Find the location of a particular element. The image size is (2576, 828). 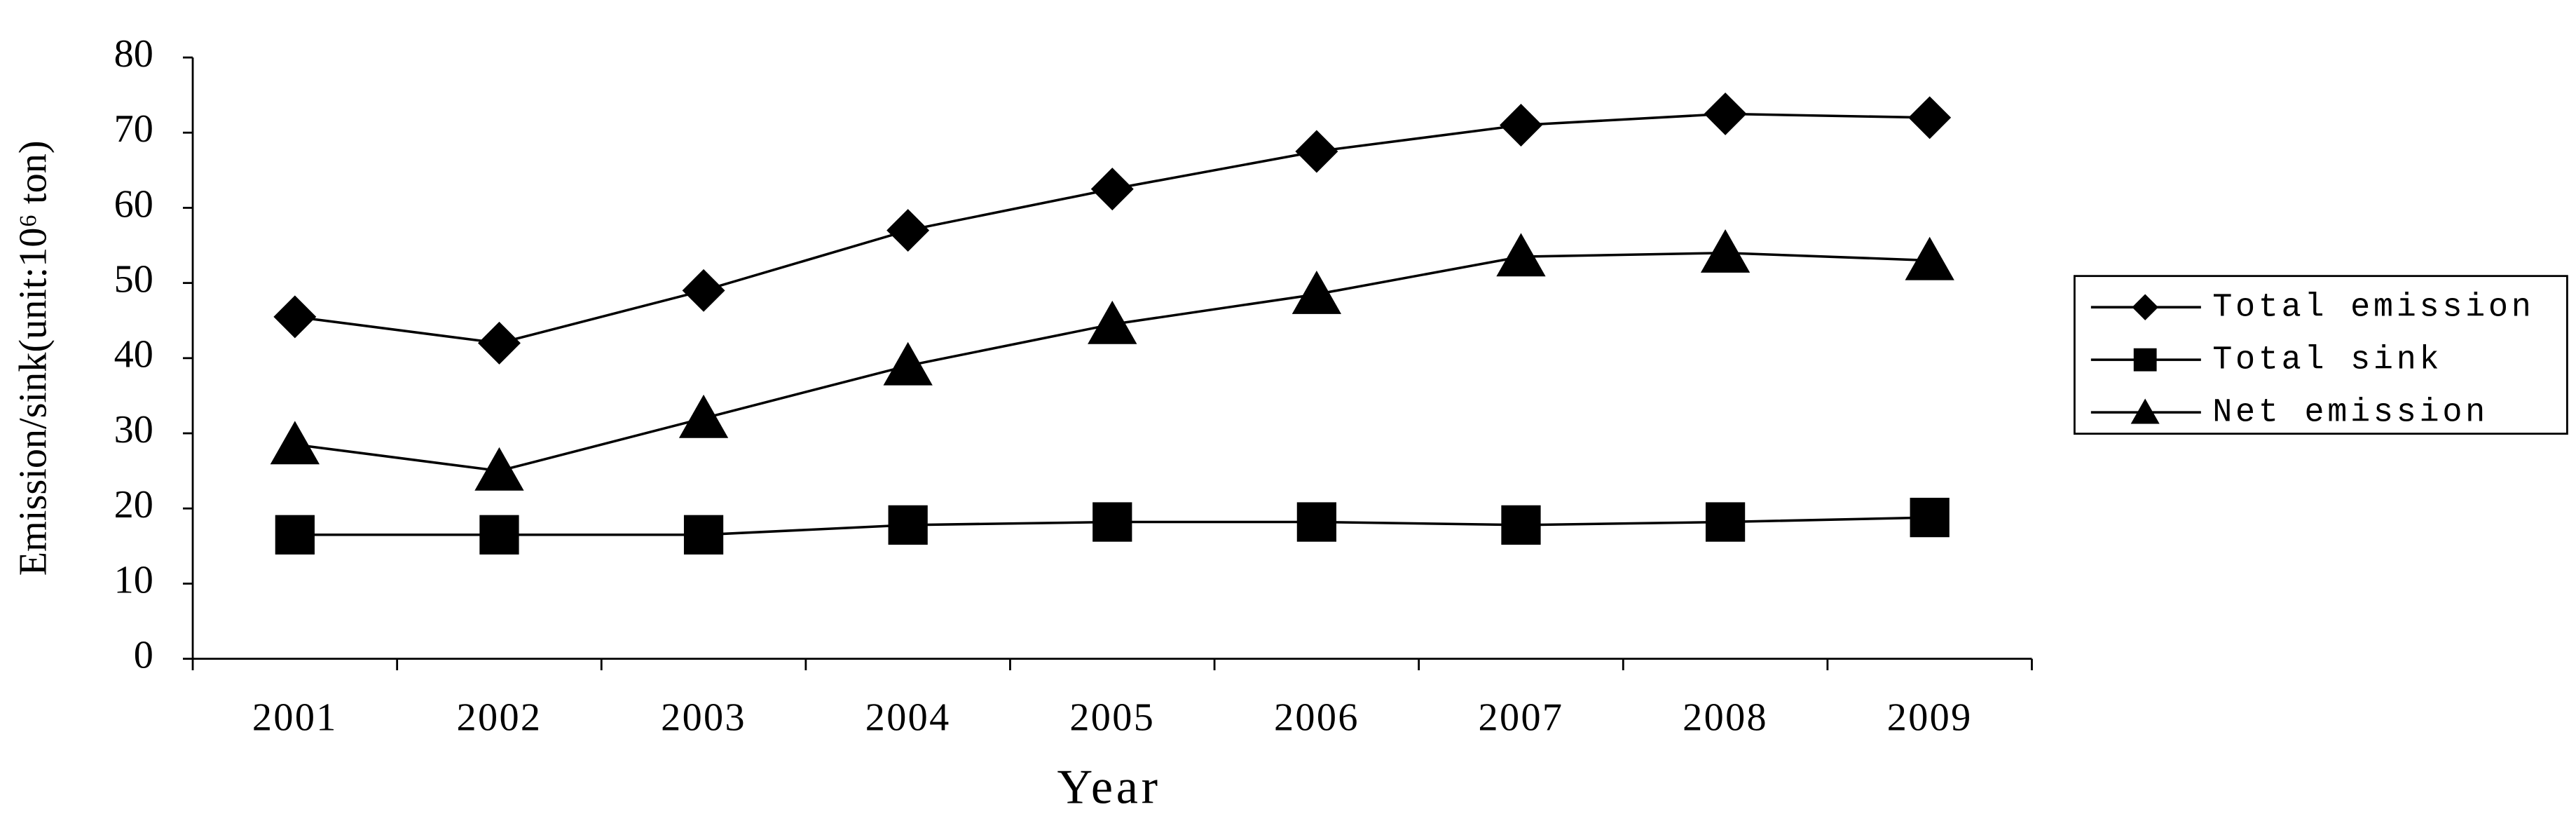

x-tick-label: 2006 is located at coordinates (1316, 718).